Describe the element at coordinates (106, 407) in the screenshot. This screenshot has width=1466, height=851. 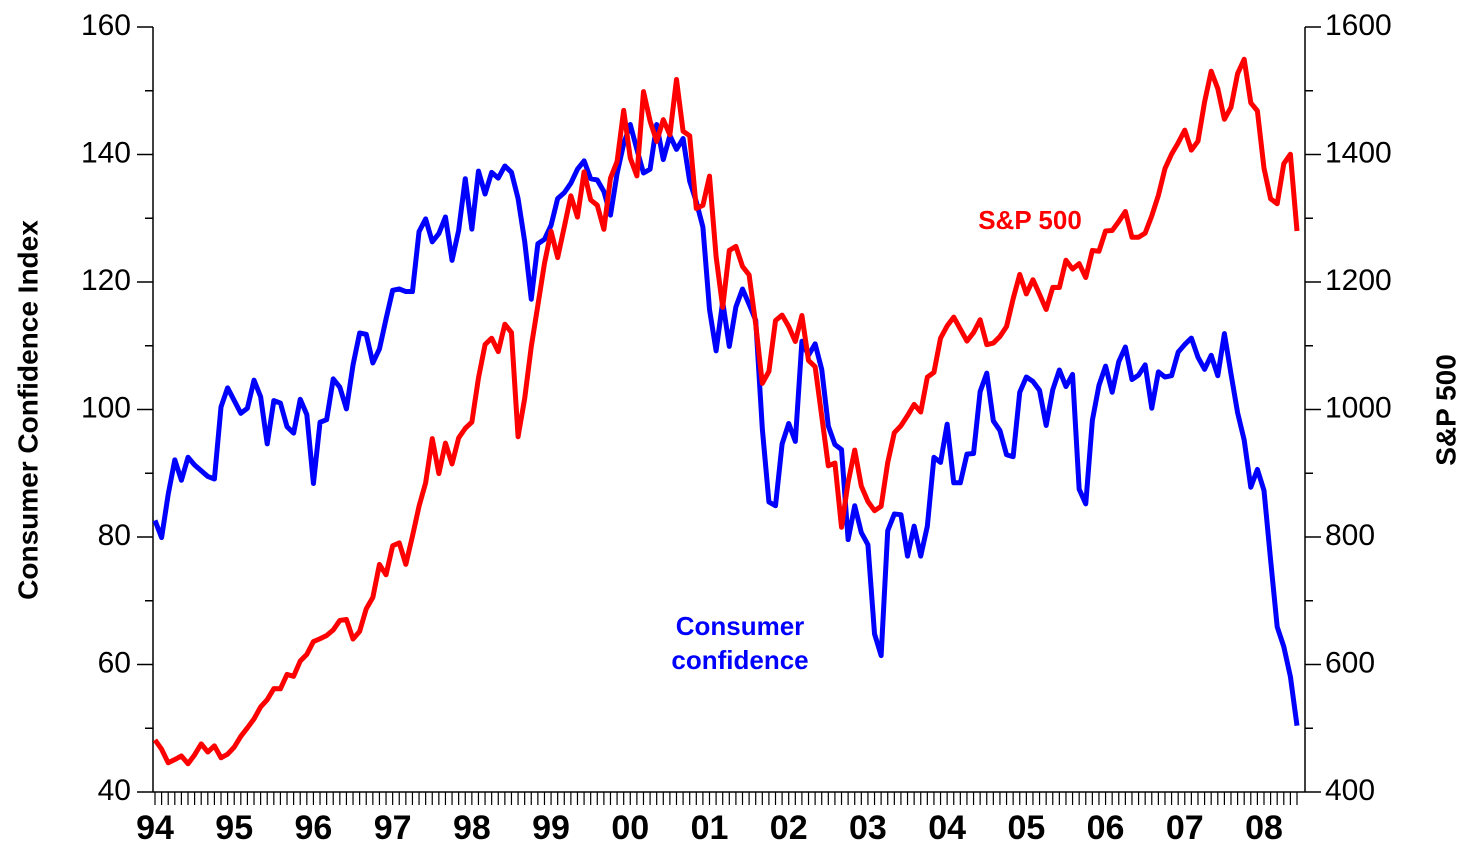
I see `y-tick-label: 100` at that location.